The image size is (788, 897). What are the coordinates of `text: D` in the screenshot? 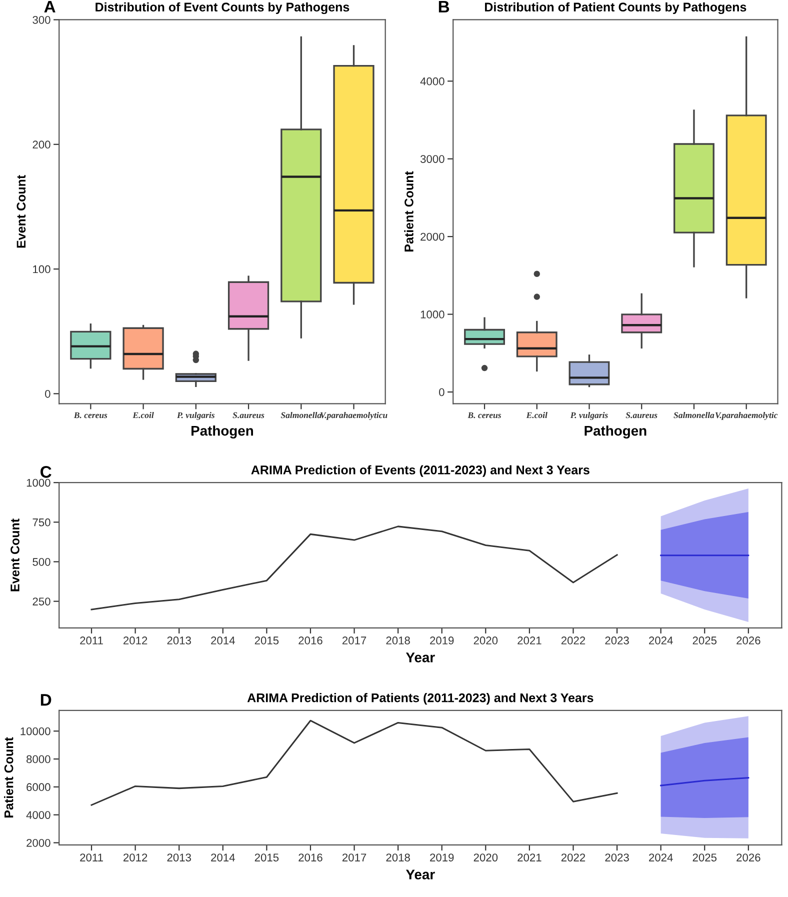 It's located at (46, 700).